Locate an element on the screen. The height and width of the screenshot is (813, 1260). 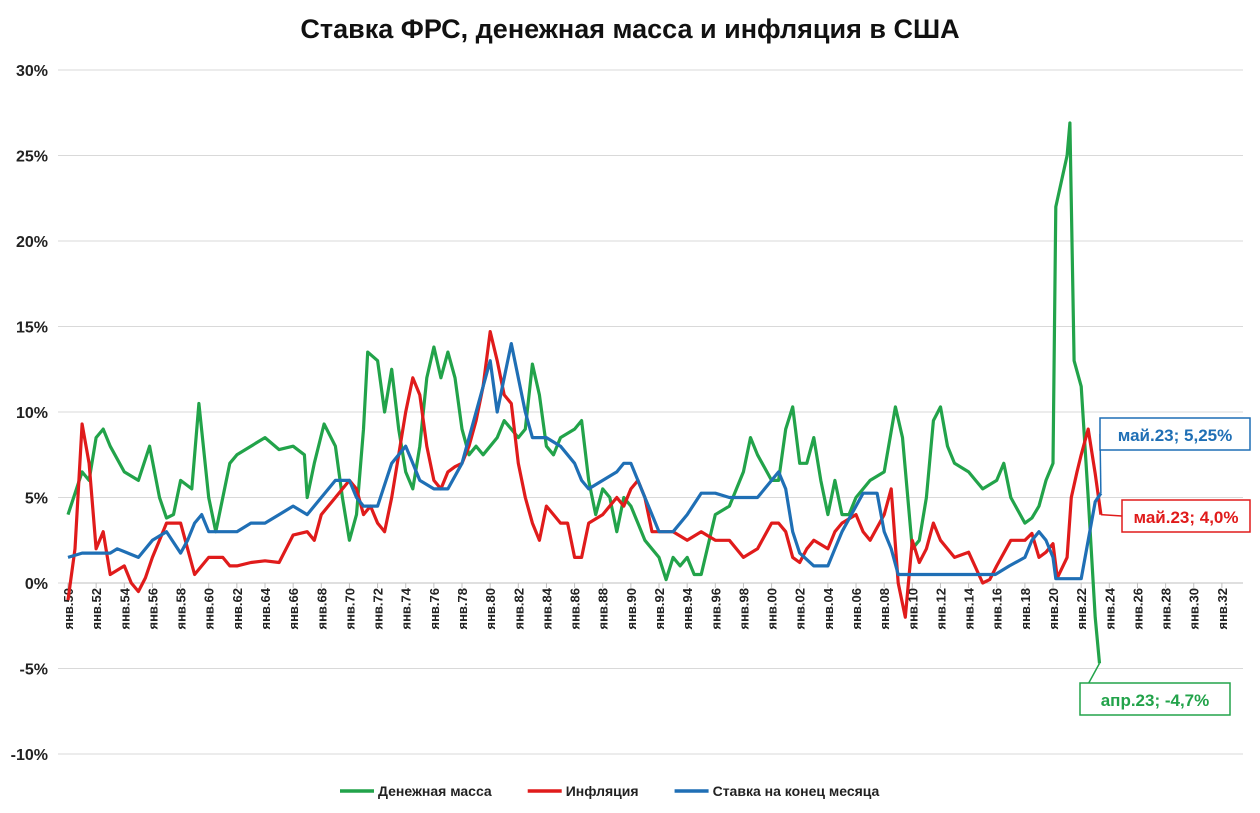
x-tick-label: янв.84 is located at coordinates (546, 608).